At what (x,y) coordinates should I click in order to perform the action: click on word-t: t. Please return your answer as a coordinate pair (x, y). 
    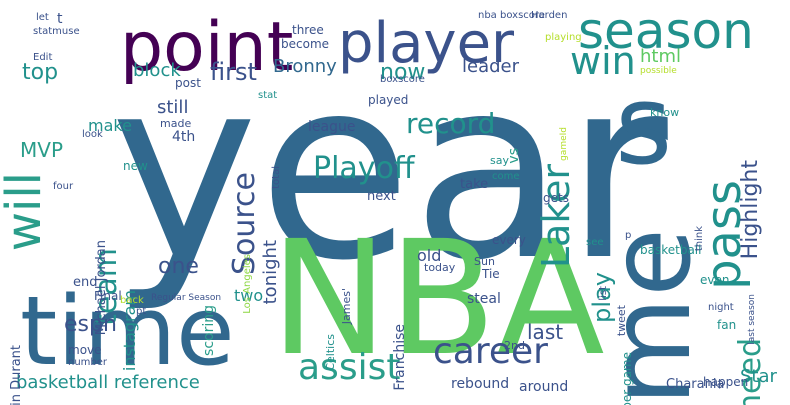
    Looking at the image, I should click on (60, 19).